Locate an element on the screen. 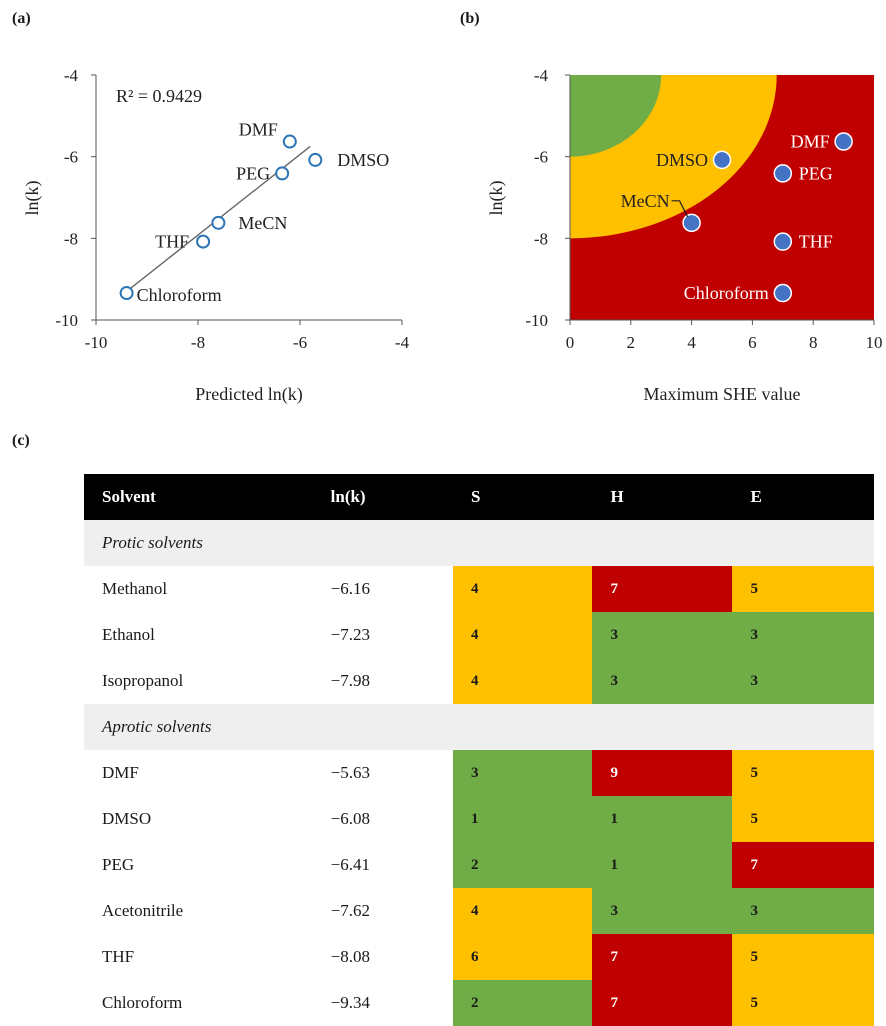  solvent-name-cell: Chloroform is located at coordinates (142, 1002).